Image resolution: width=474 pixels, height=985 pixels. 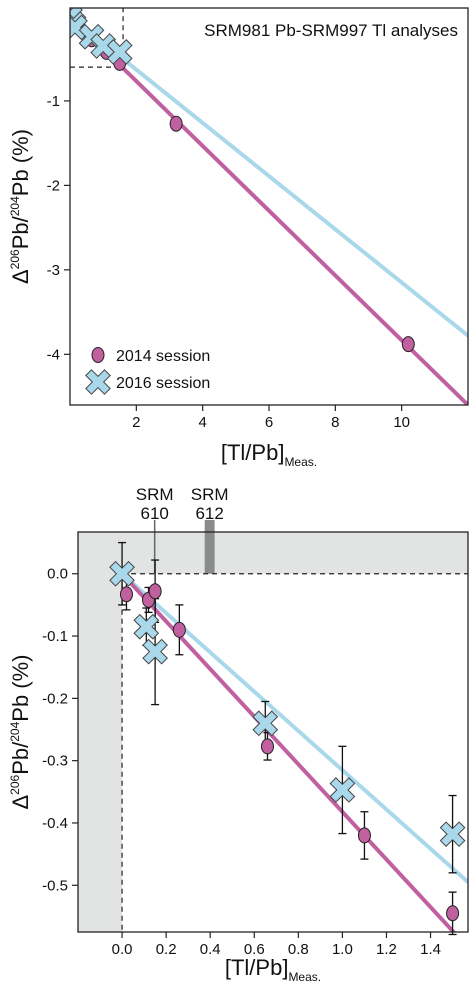 I want to click on srm612-label-line2: 612, so click(x=209, y=513).